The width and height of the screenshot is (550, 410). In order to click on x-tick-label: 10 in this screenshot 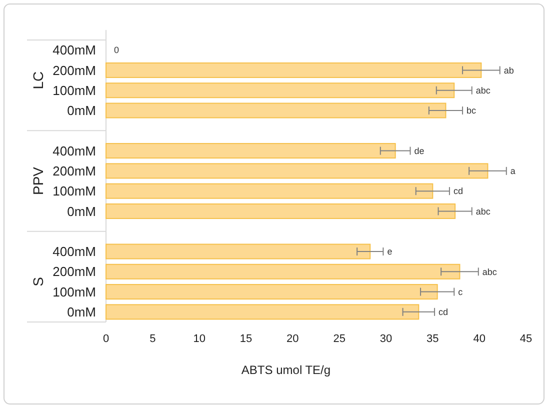, I will do `click(199, 339)`.